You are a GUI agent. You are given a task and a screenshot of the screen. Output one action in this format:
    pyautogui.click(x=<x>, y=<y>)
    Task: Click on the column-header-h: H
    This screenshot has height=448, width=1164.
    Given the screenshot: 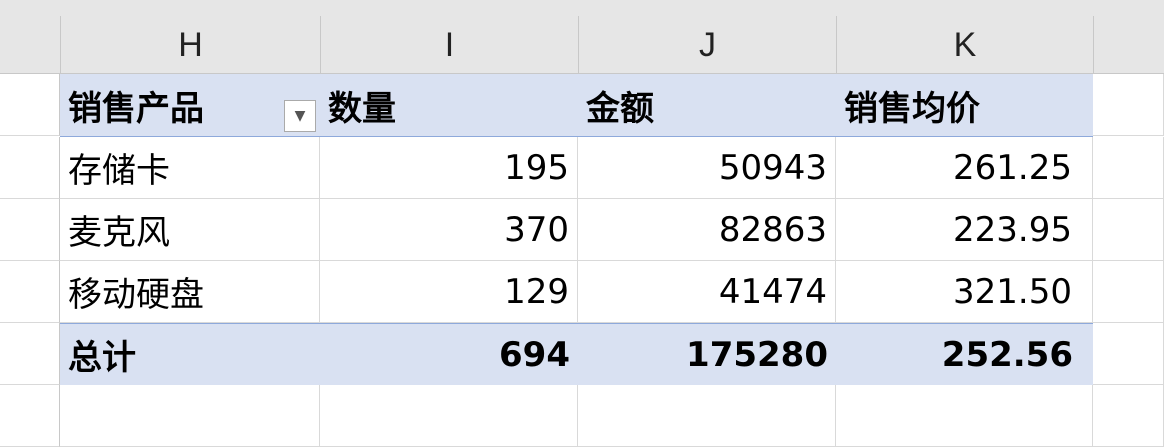 What is the action you would take?
    pyautogui.click(x=190, y=45)
    